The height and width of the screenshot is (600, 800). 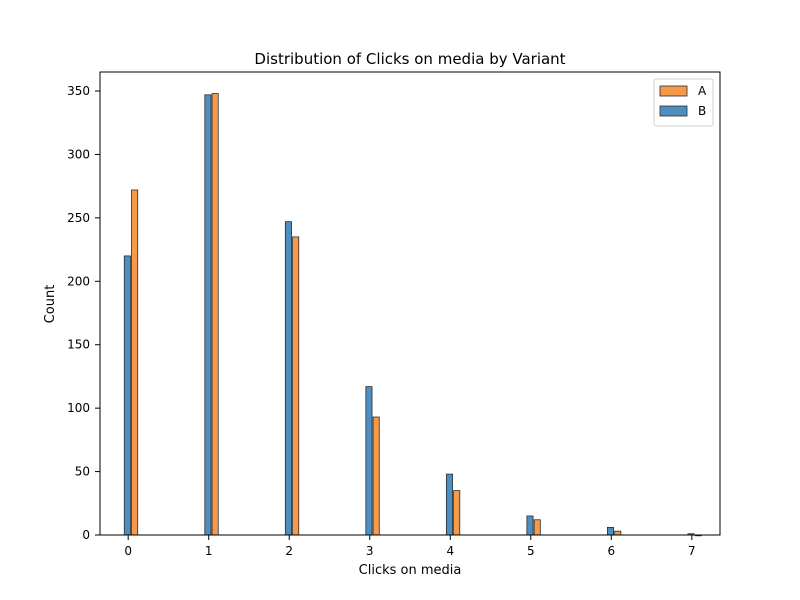 What do you see at coordinates (78, 218) in the screenshot?
I see `y-tick-label-250: 250` at bounding box center [78, 218].